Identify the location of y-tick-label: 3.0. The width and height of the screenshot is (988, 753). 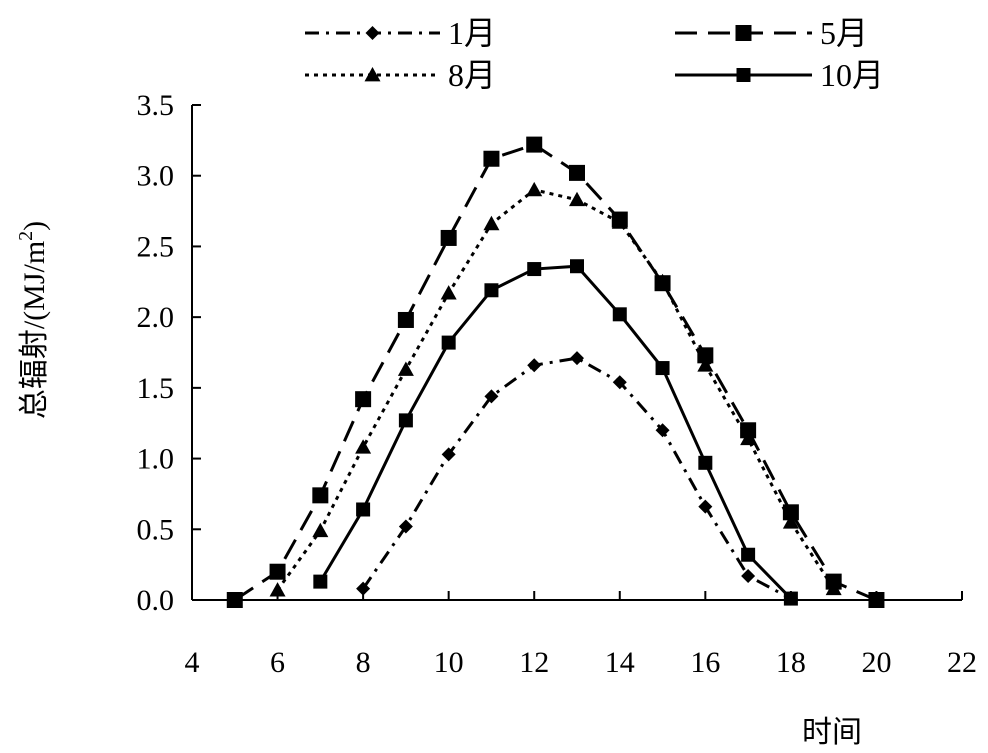
(156, 176).